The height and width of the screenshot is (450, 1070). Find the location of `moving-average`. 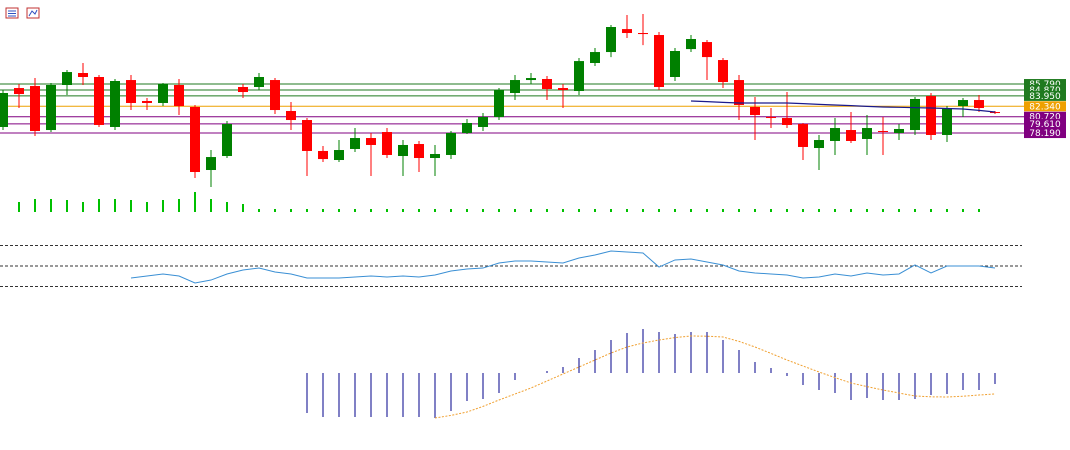

moving-average is located at coordinates (843, 106).